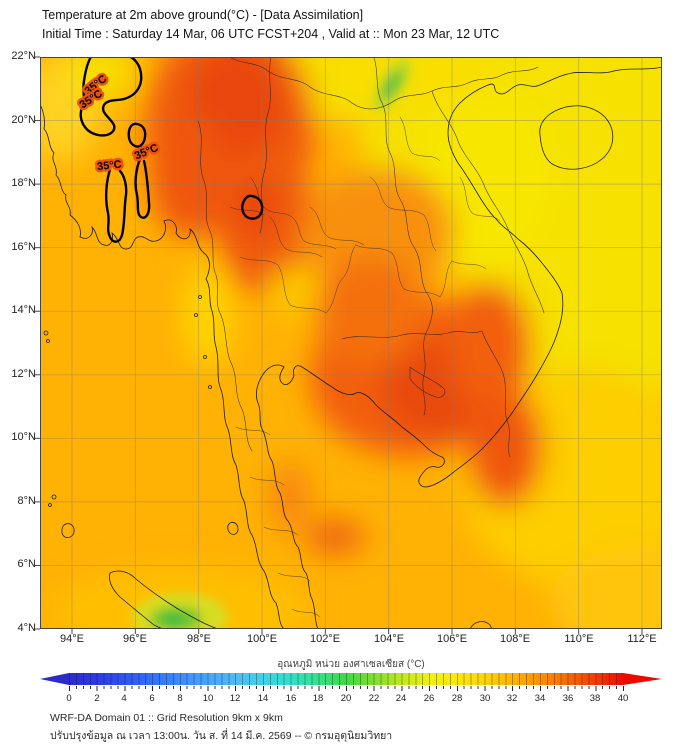 The height and width of the screenshot is (756, 676). What do you see at coordinates (23, 120) in the screenshot?
I see `y-axis-tick-label: 20°N` at bounding box center [23, 120].